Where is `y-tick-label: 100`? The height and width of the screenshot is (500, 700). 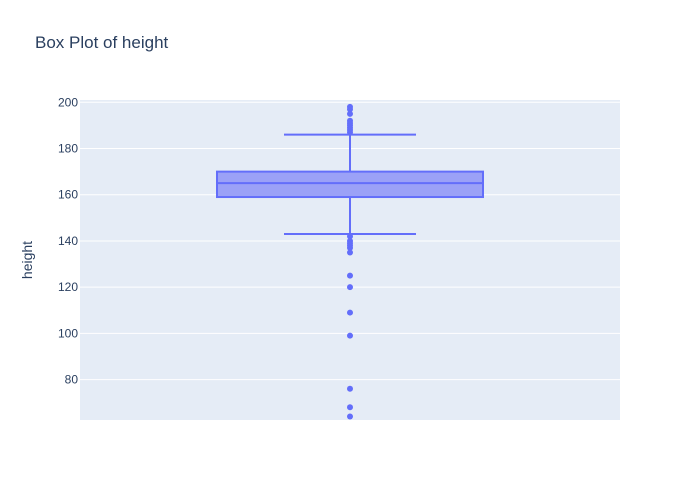
y-tick-label: 100 is located at coordinates (68, 333).